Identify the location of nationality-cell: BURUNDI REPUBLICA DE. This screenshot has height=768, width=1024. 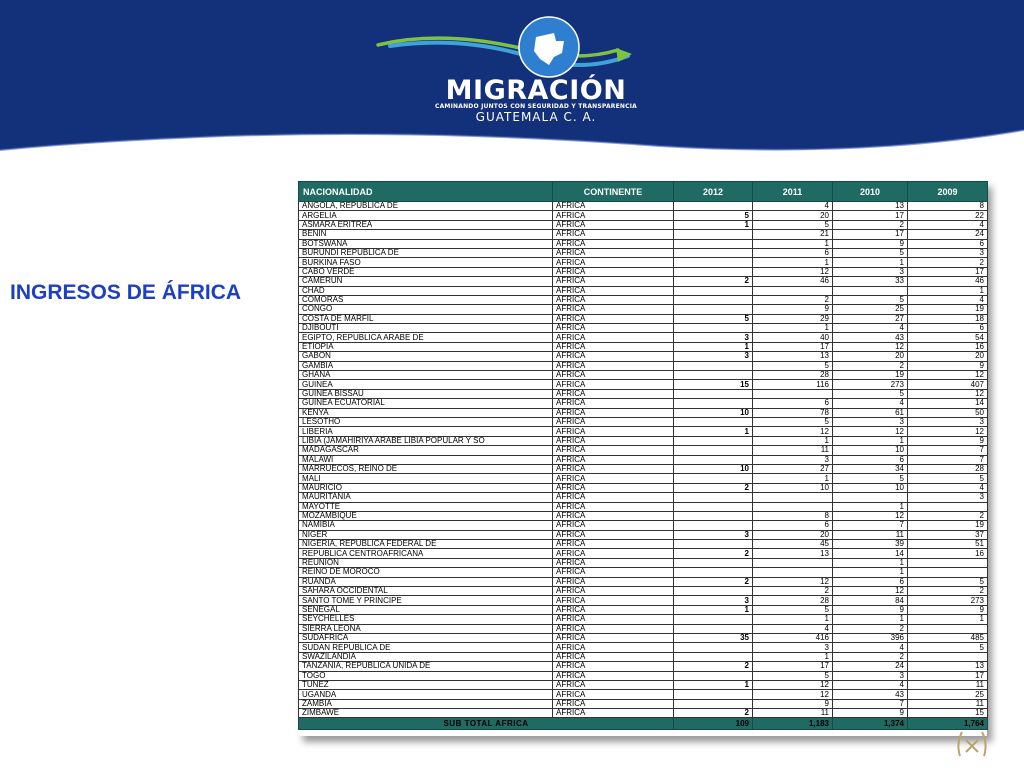
(425, 253).